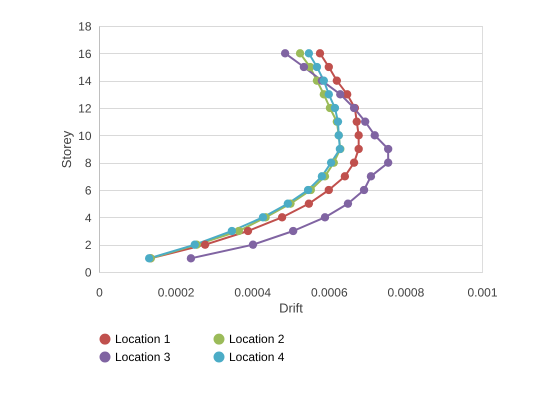  I want to click on x-tick-label: 0, so click(100, 293).